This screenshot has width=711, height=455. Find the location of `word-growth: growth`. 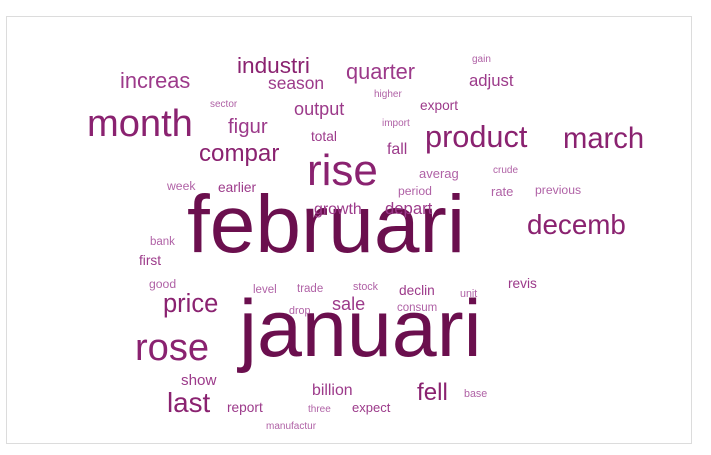

word-growth: growth is located at coordinates (338, 209).